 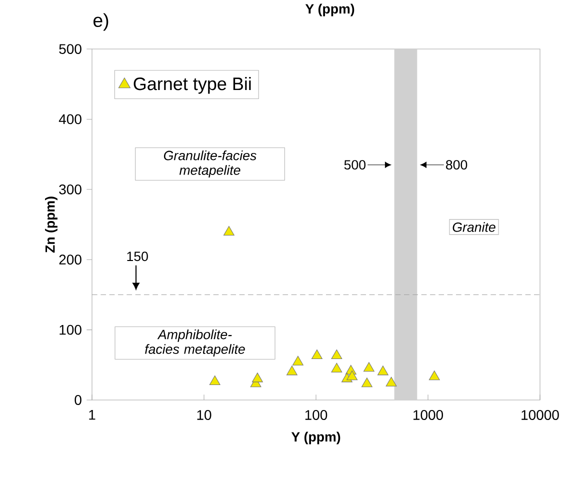 I want to click on x-tick-label: 100, so click(x=316, y=415).